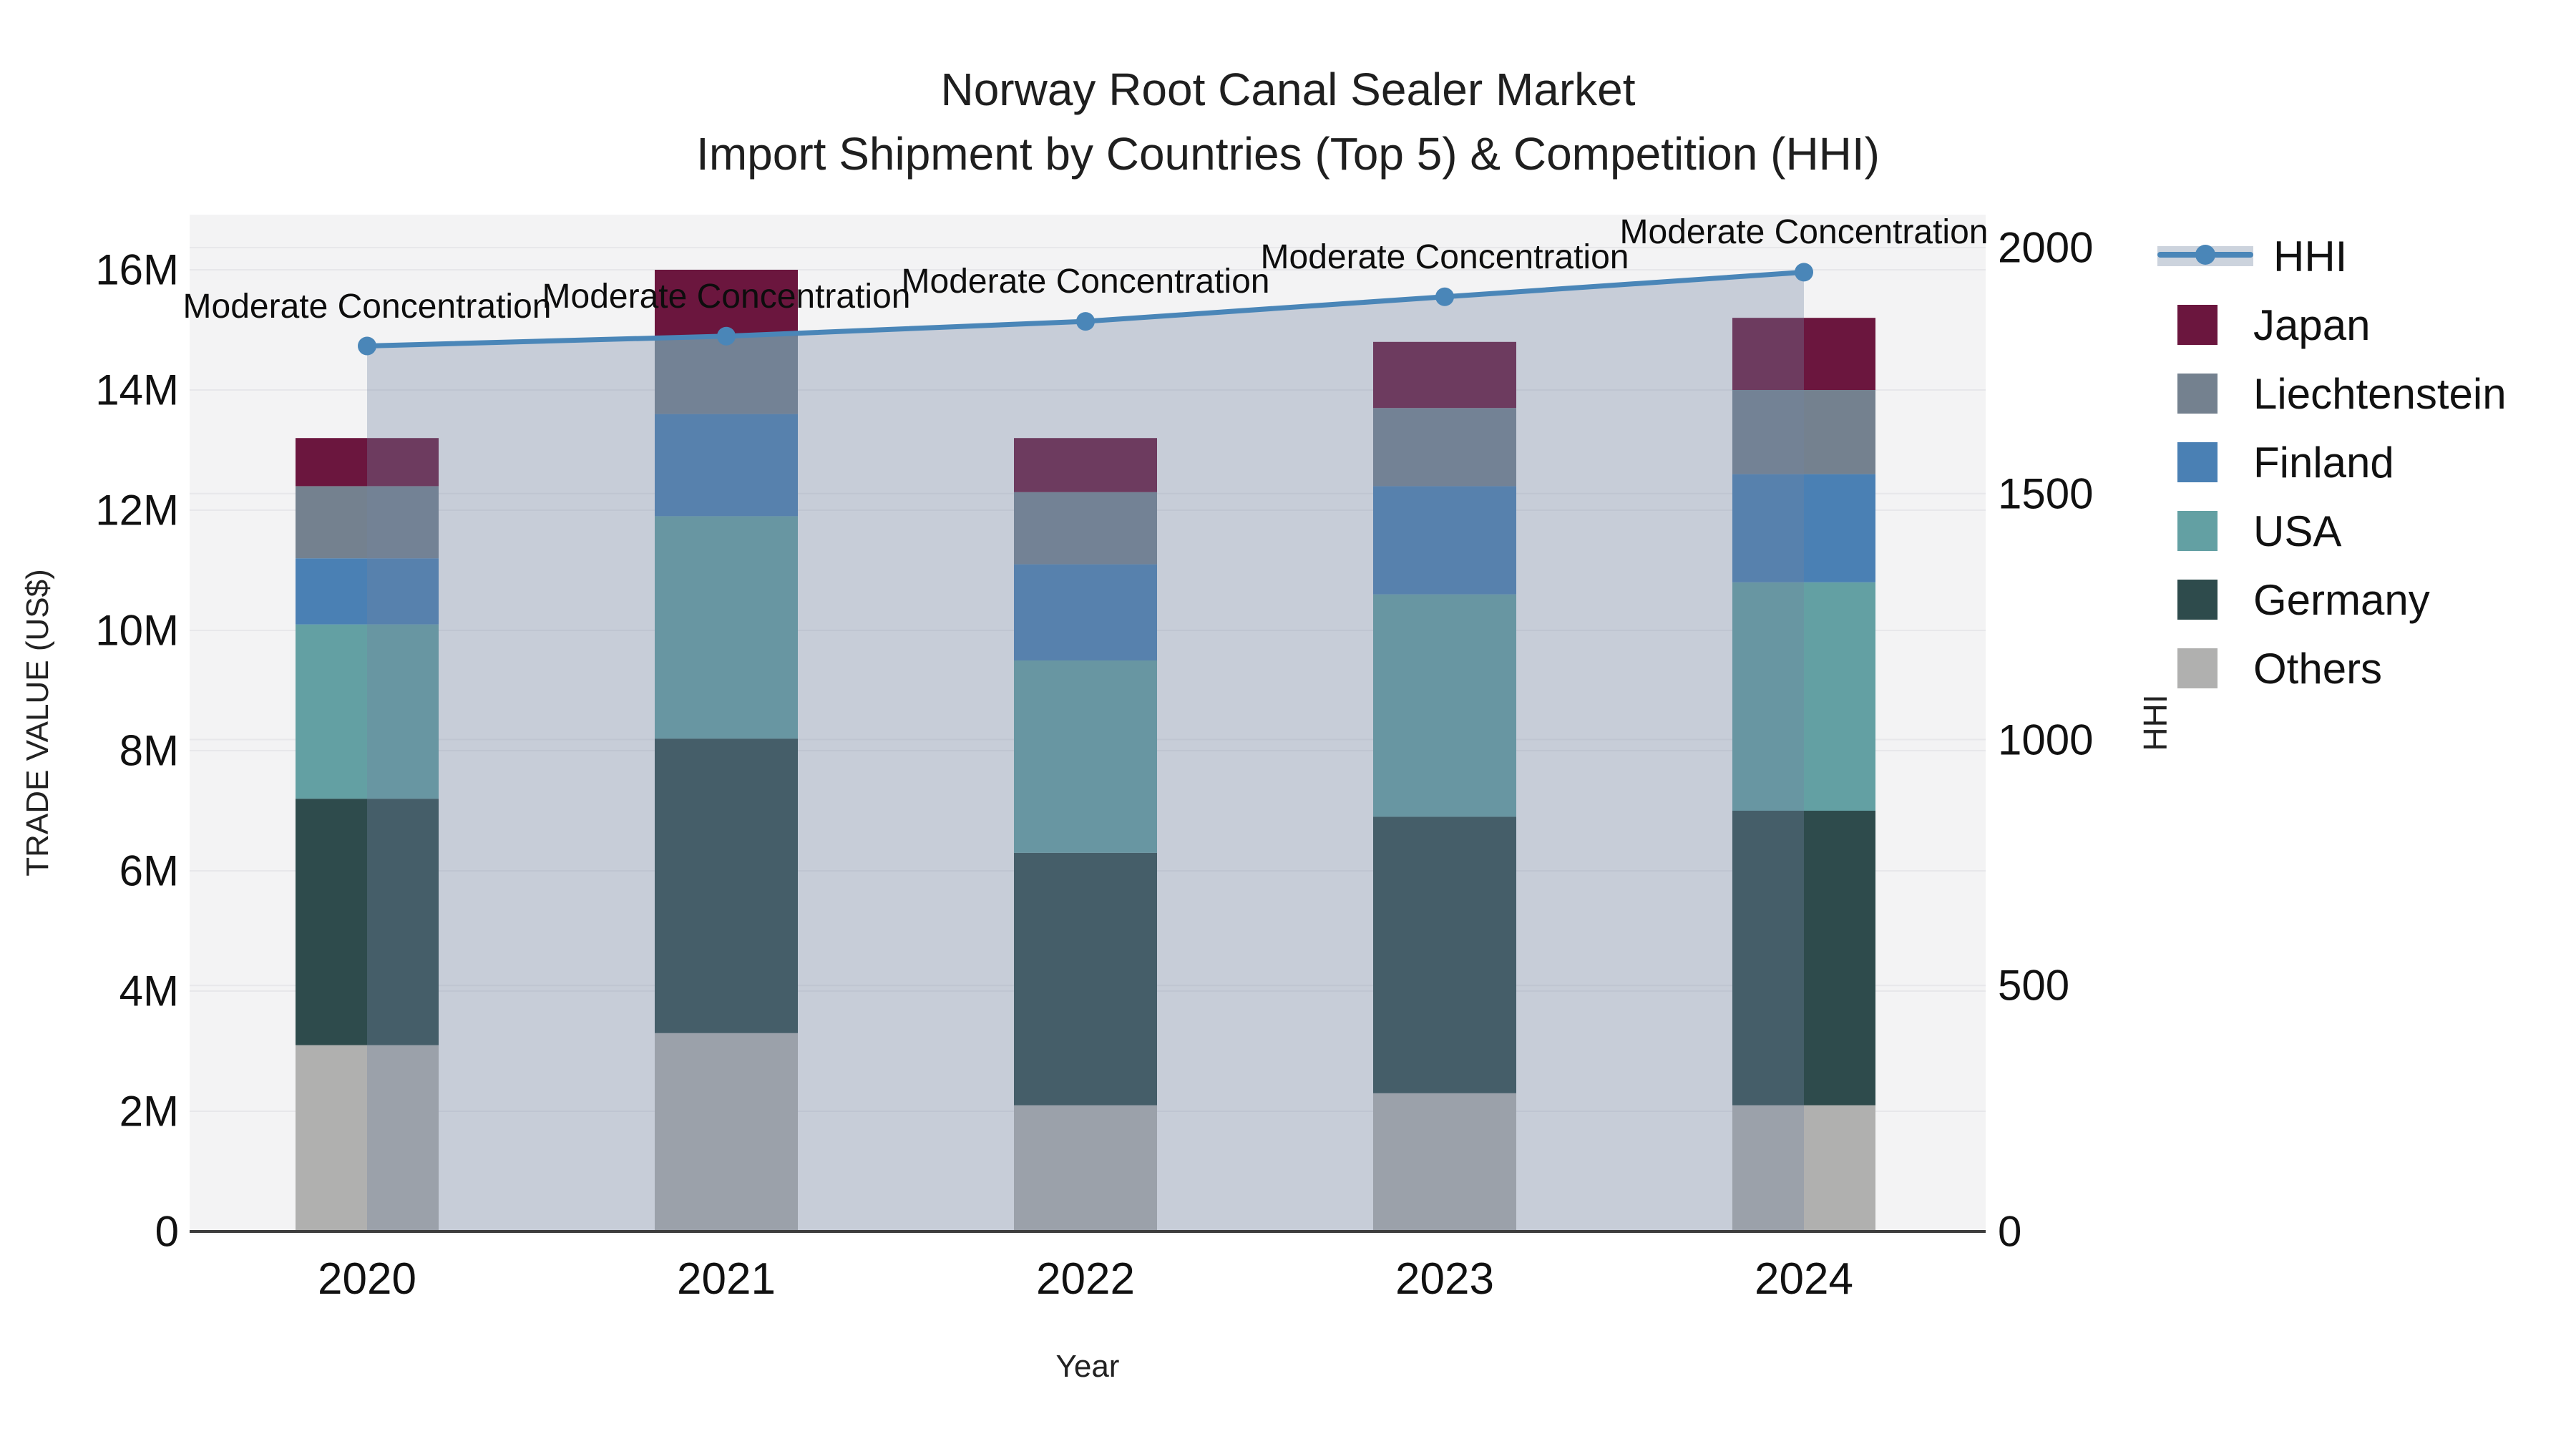  I want to click on left-tick-14M: 14M, so click(137, 390).